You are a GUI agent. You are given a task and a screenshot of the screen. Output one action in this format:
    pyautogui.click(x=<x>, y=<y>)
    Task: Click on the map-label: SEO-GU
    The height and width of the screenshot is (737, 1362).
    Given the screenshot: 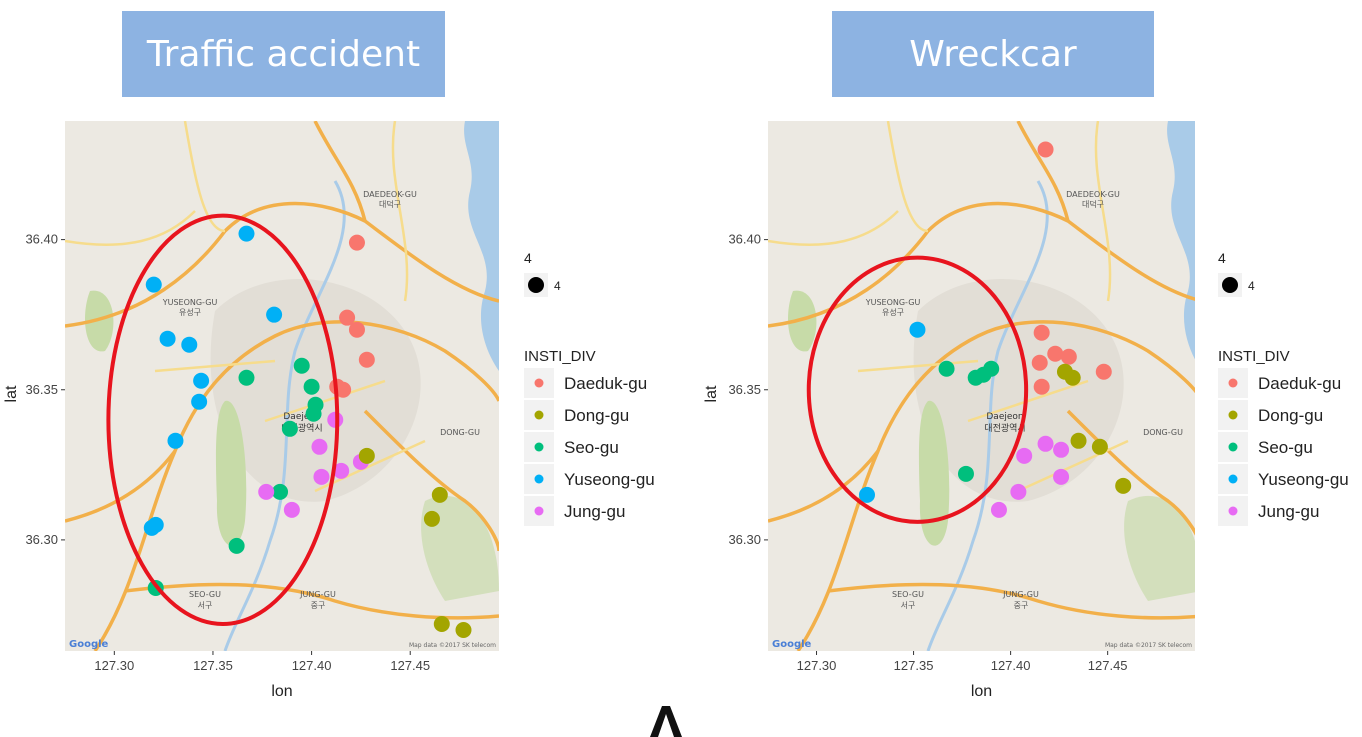 What is the action you would take?
    pyautogui.click(x=205, y=594)
    